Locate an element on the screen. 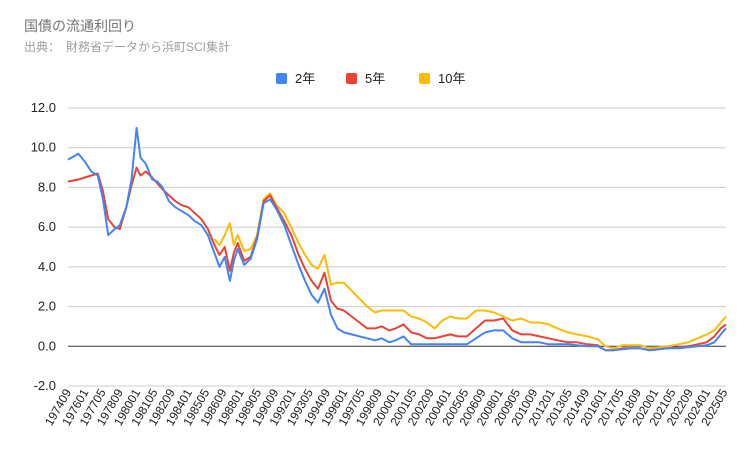 The image size is (750, 463). legend-label: 2年 is located at coordinates (305, 78).